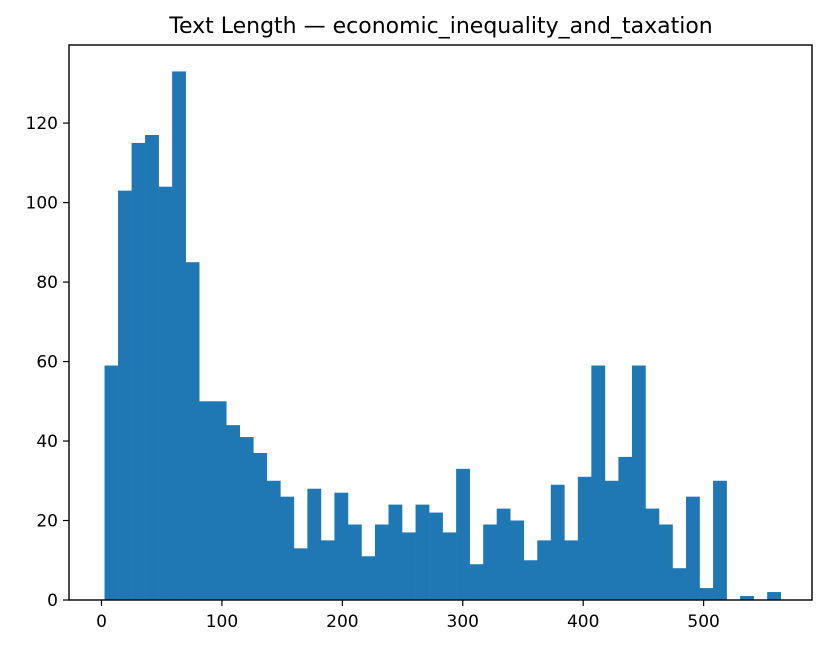 The height and width of the screenshot is (650, 828). I want to click on x-tick-label: 100, so click(222, 622).